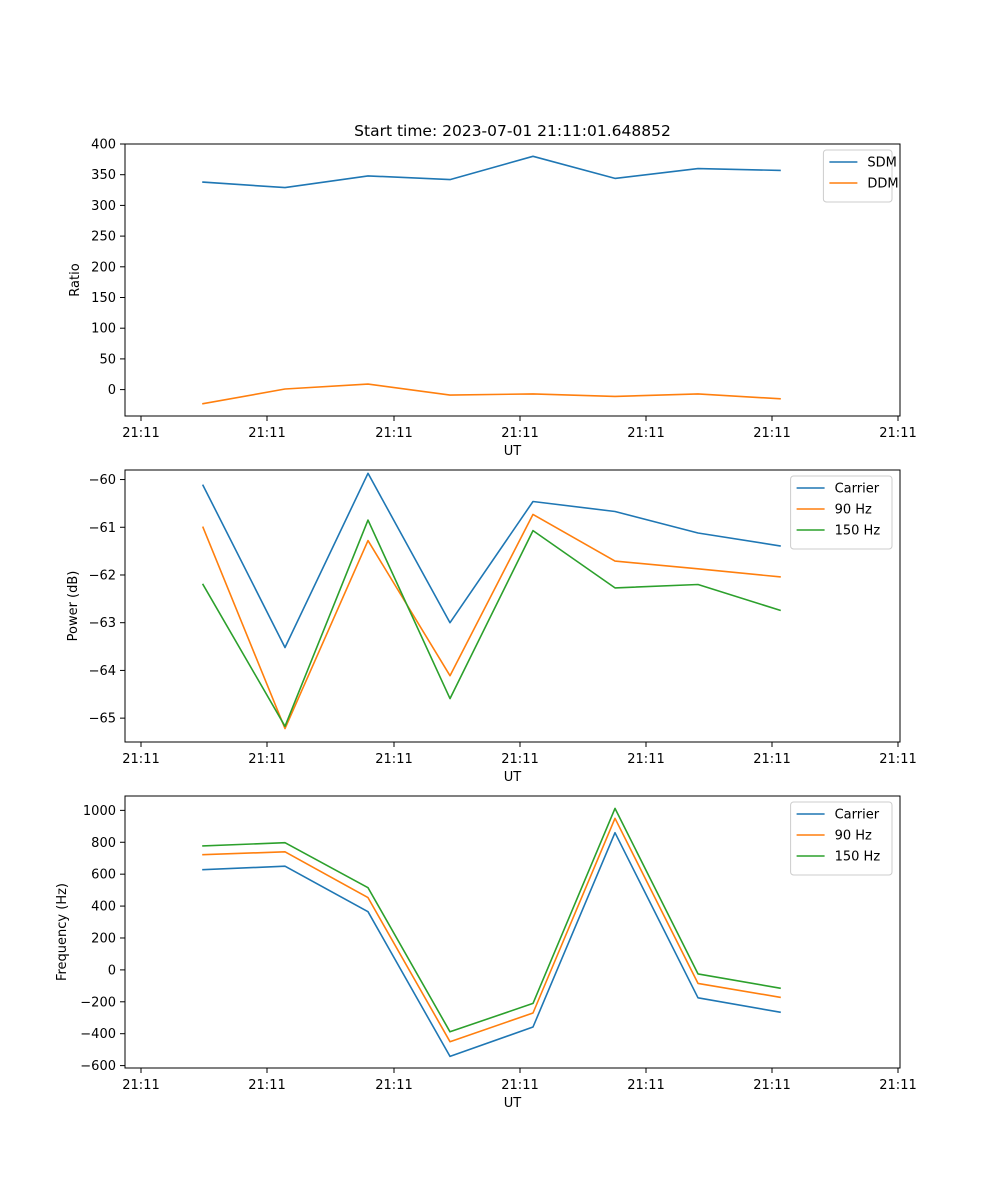 Image resolution: width=1000 pixels, height=1200 pixels. I want to click on y-tick-label: −64, so click(102, 671).